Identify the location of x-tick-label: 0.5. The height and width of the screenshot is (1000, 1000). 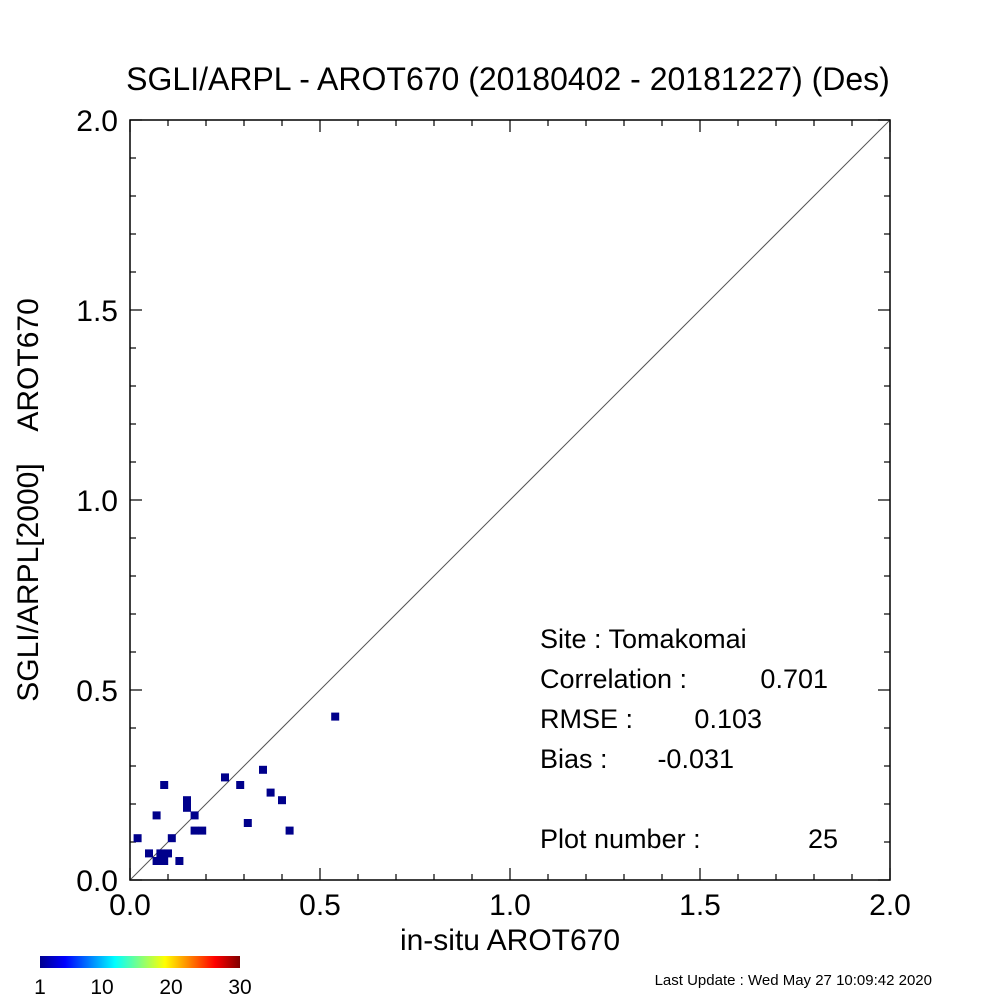
(320, 905).